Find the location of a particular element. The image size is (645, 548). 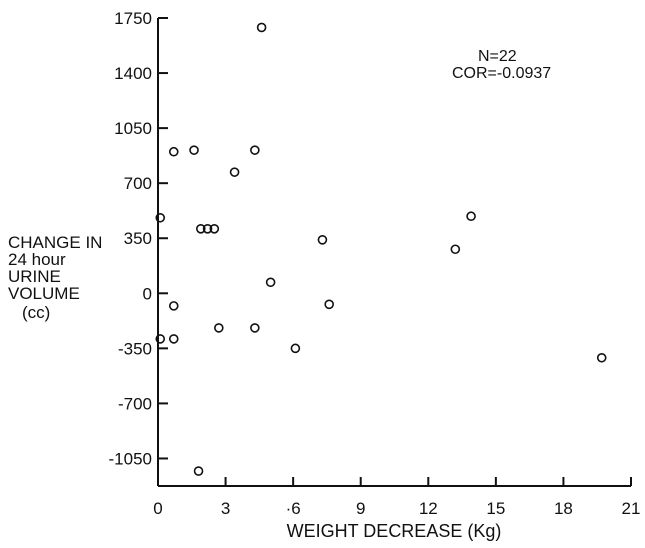

y-tick-label: 1750 is located at coordinates (133, 18).